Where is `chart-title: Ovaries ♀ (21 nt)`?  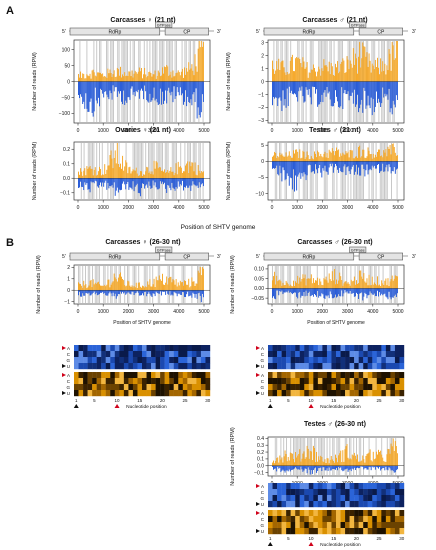
chart-title: Ovaries ♀ (21 nt) is located at coordinates (143, 130).